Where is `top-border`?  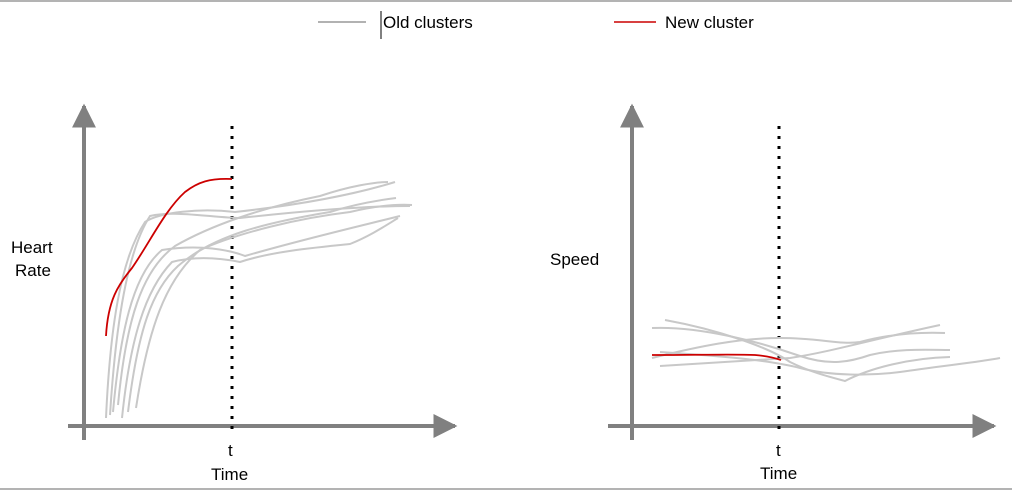
top-border is located at coordinates (506, 1).